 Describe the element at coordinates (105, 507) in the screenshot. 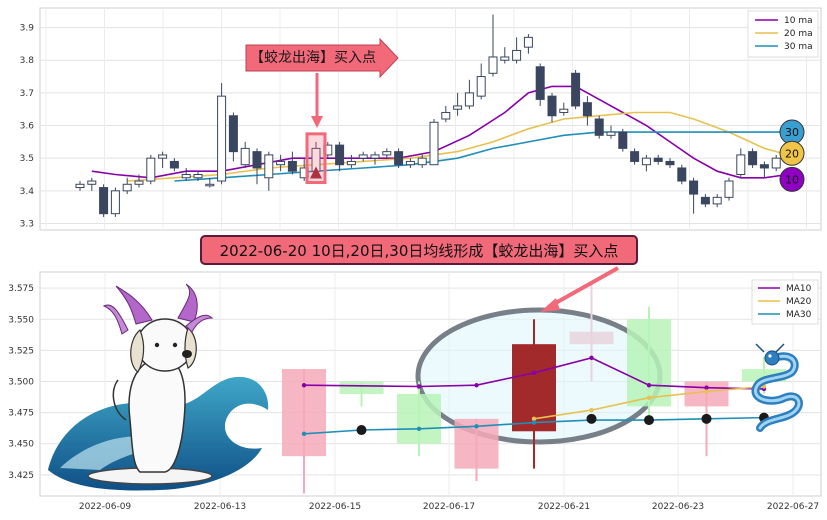

I see `bottom-x-tick-label: 2022-06-09` at that location.